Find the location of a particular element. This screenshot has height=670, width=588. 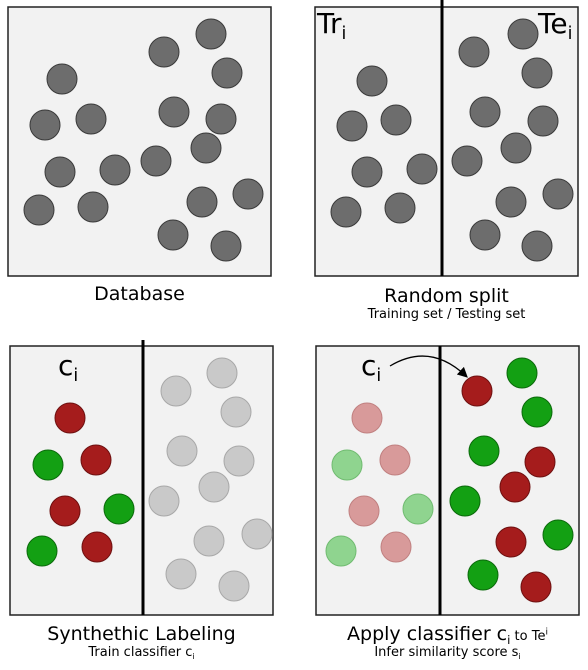

apply-classifier-subcaption: Infer similarity score si is located at coordinates (447, 653).